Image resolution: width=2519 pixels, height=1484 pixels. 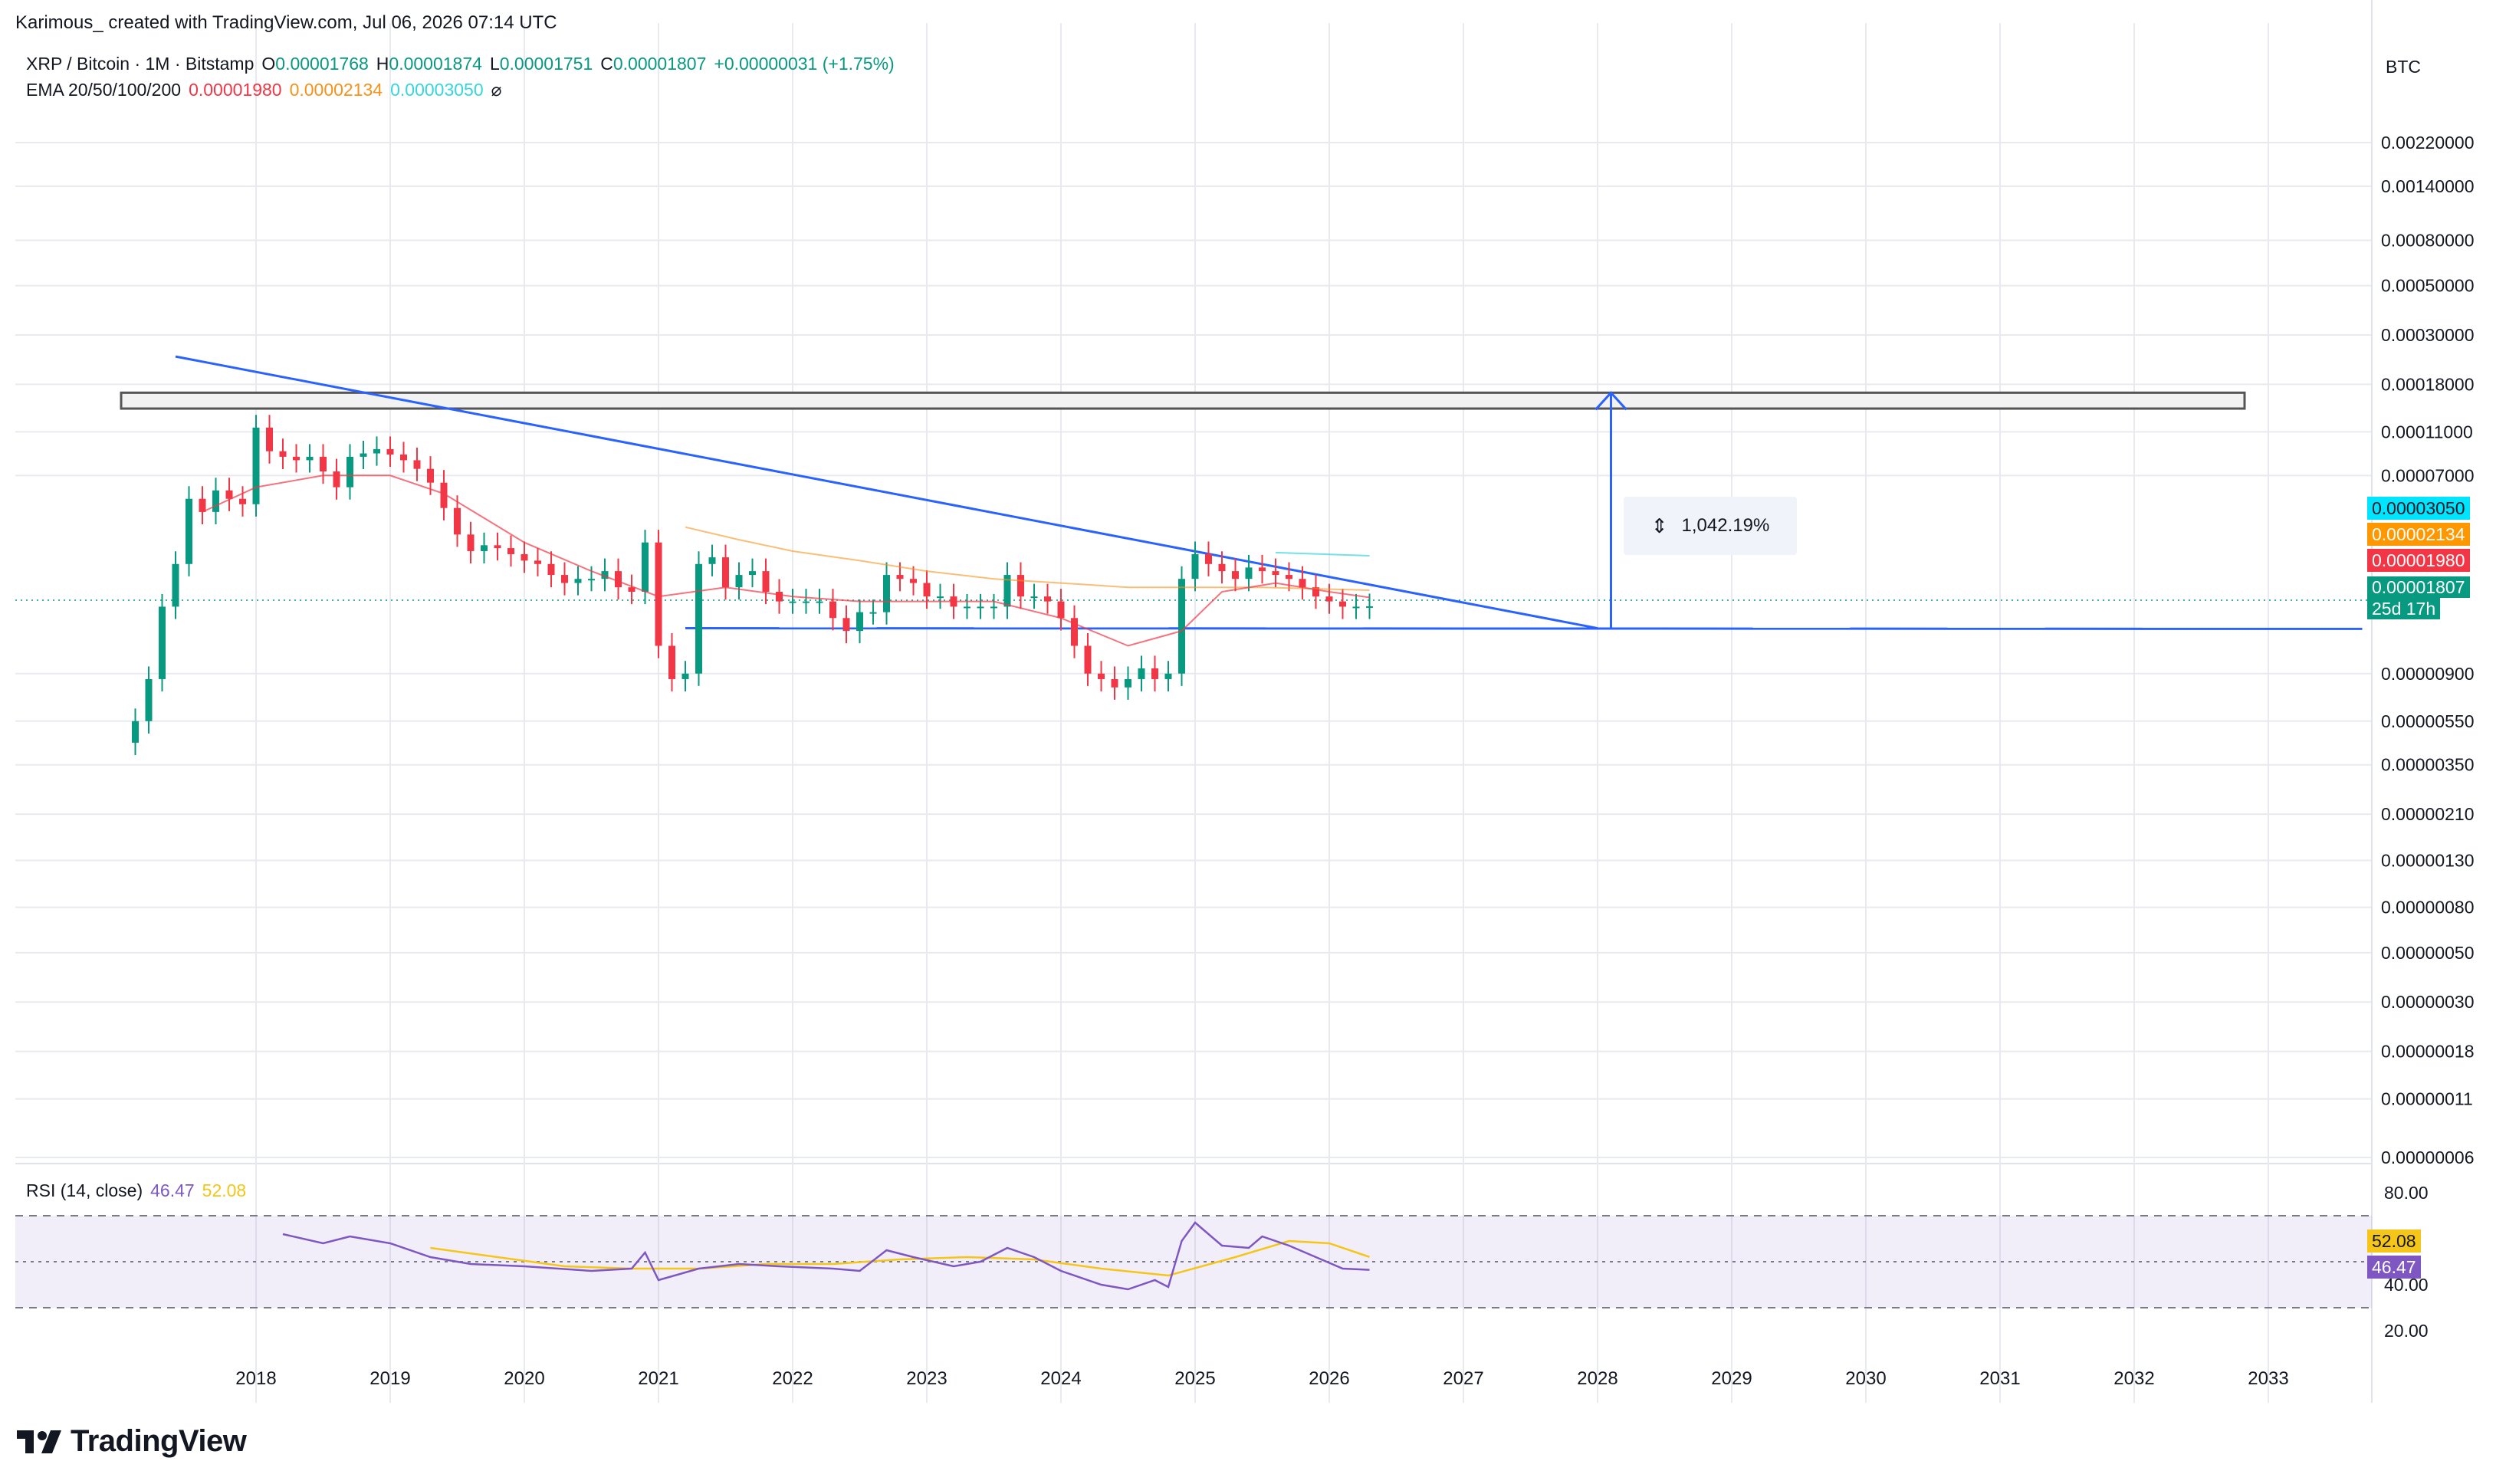 What do you see at coordinates (2403, 67) in the screenshot?
I see `currency-label: BTC` at bounding box center [2403, 67].